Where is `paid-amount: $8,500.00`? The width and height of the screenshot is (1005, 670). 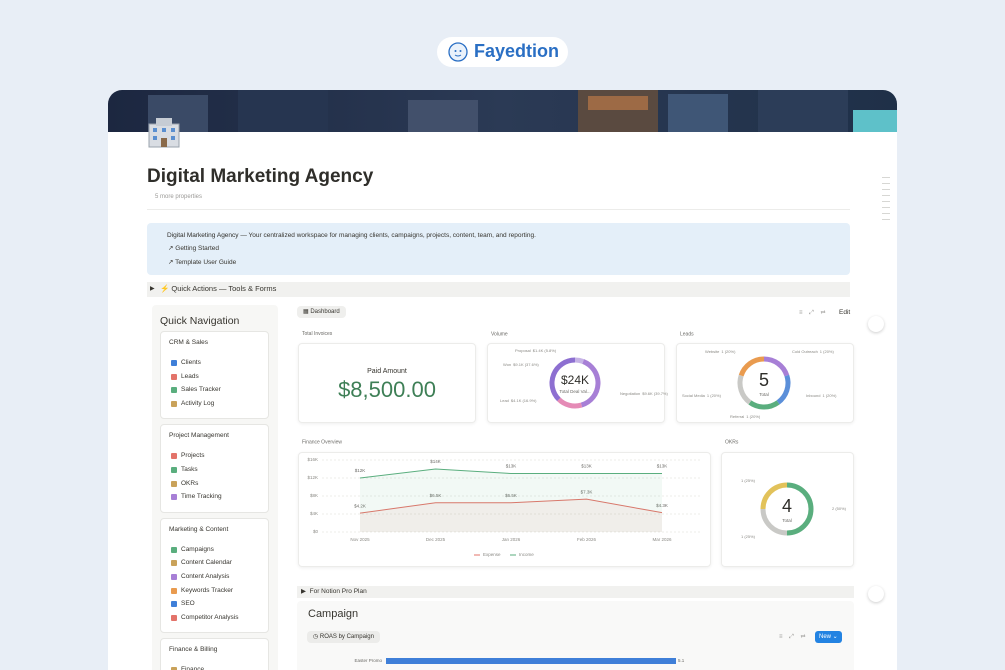 paid-amount: $8,500.00 is located at coordinates (387, 389).